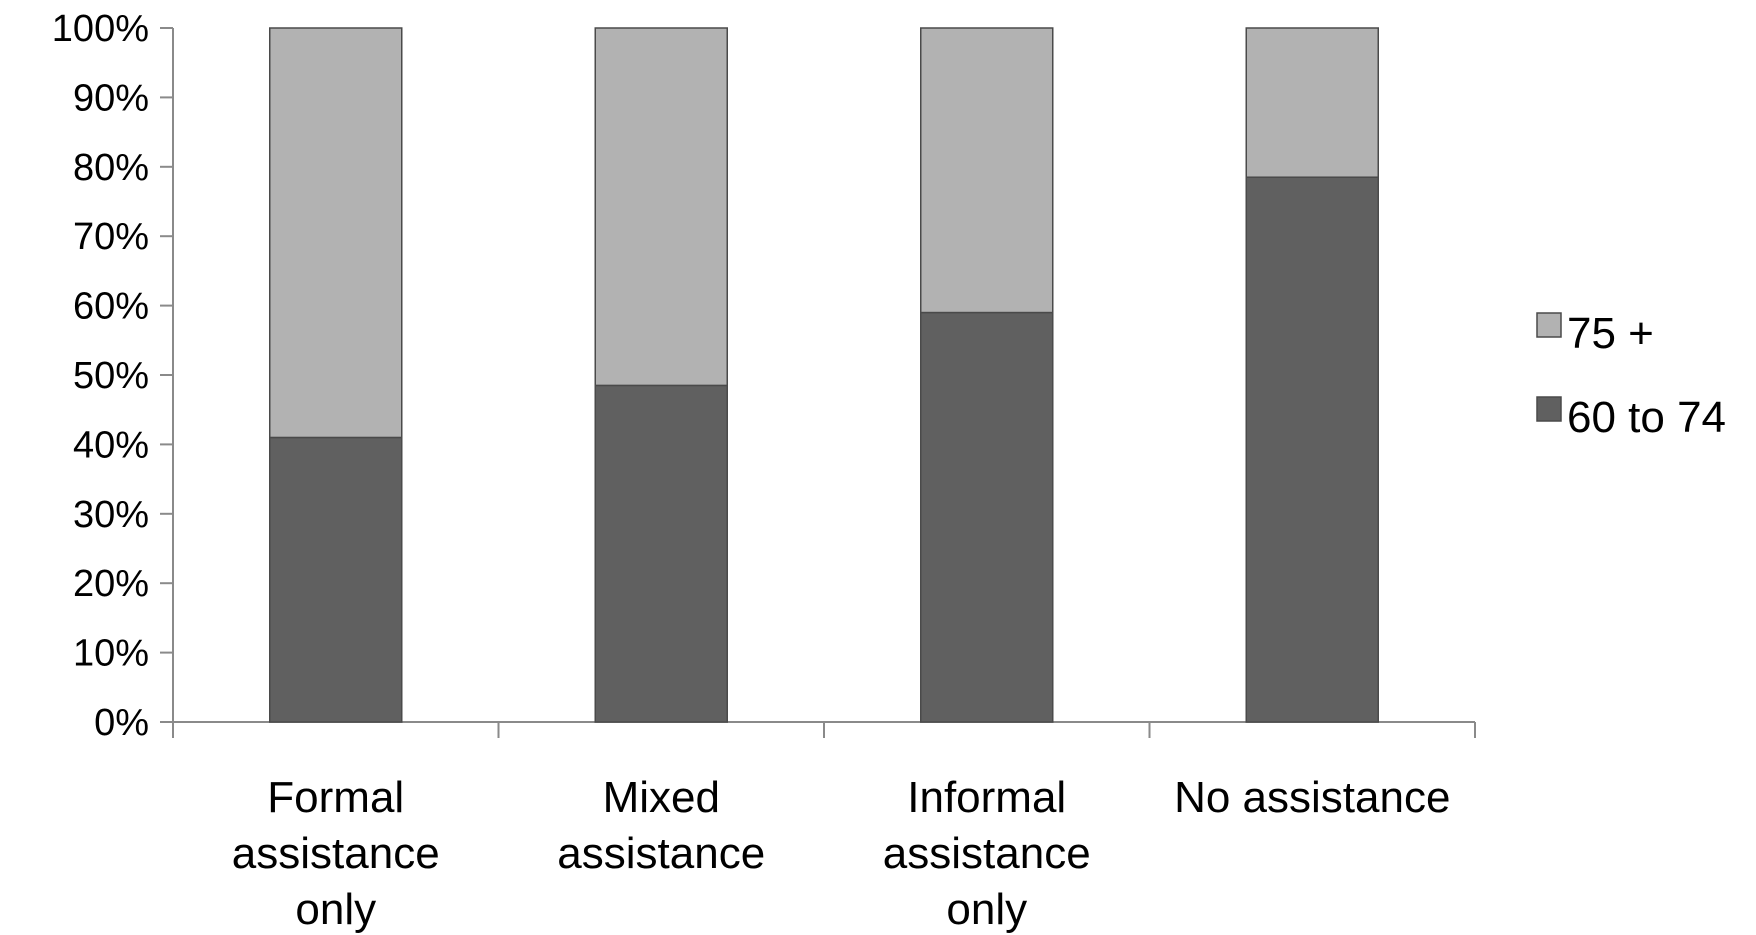 Image resolution: width=1756 pixels, height=935 pixels. What do you see at coordinates (1646, 417) in the screenshot?
I see `legend-label: 60 to 74` at bounding box center [1646, 417].